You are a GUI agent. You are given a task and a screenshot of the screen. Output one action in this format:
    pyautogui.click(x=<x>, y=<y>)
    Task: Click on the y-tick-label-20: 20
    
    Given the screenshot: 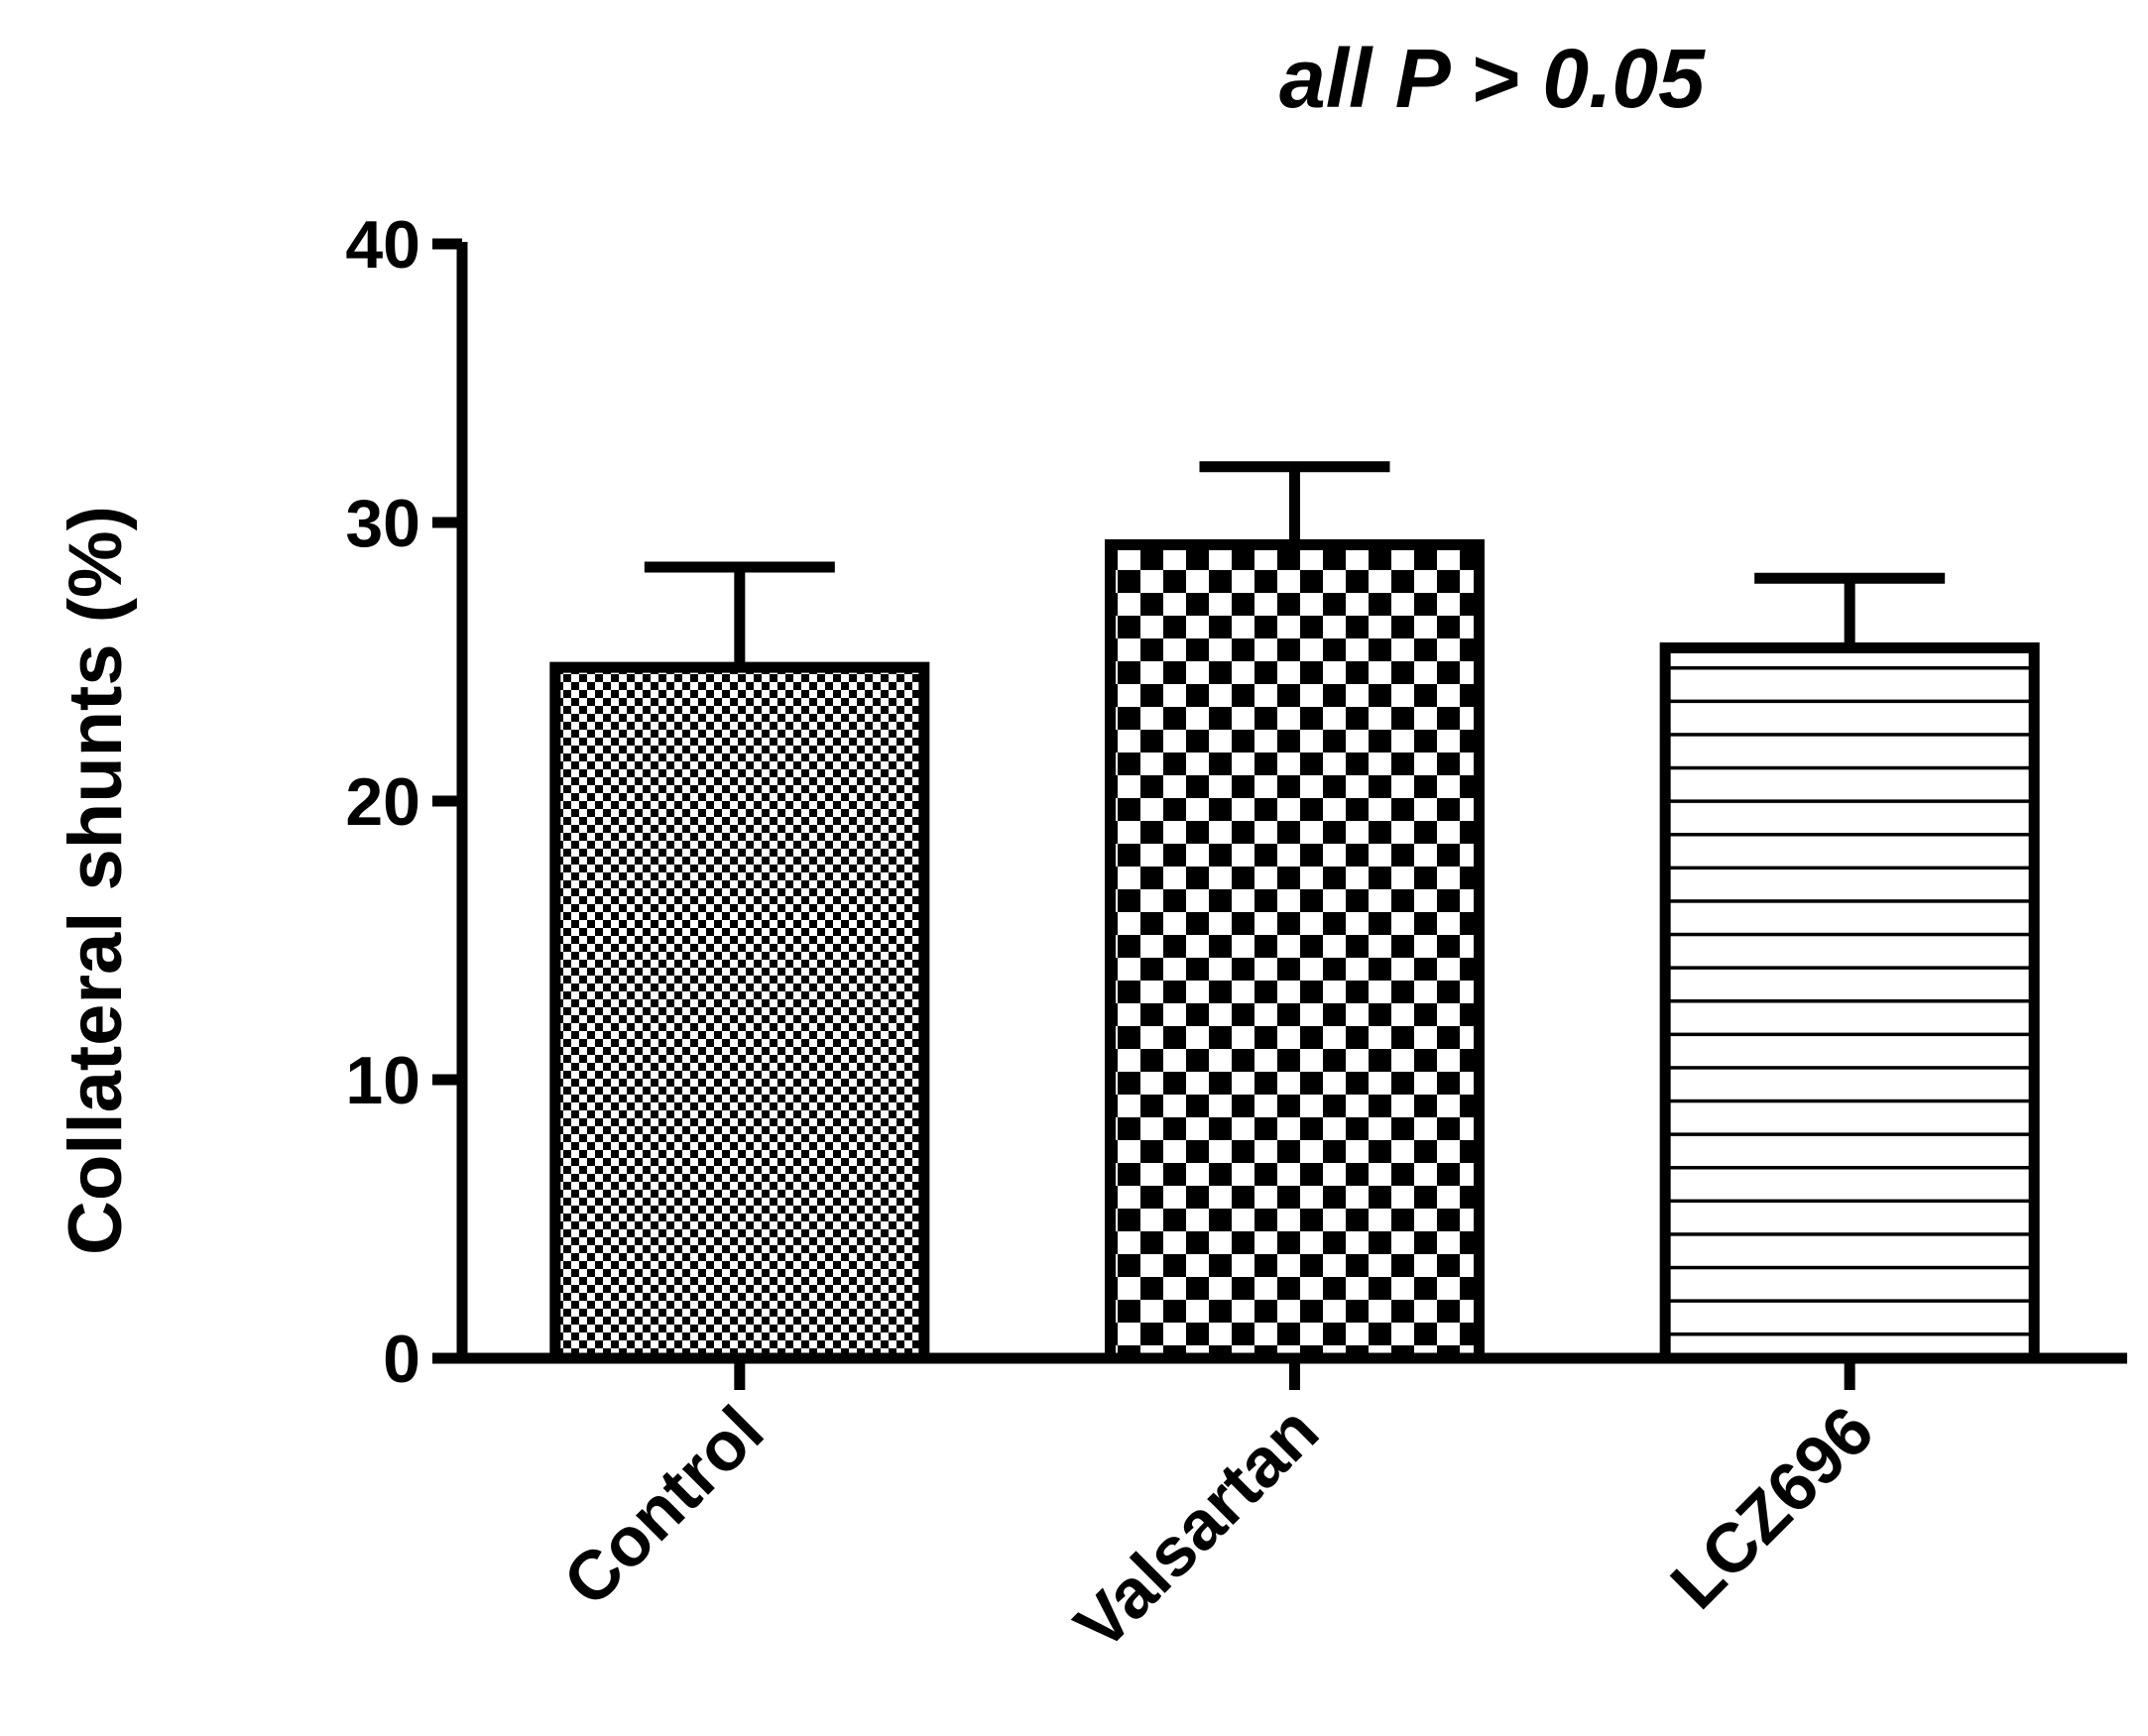 What is the action you would take?
    pyautogui.click(x=383, y=802)
    